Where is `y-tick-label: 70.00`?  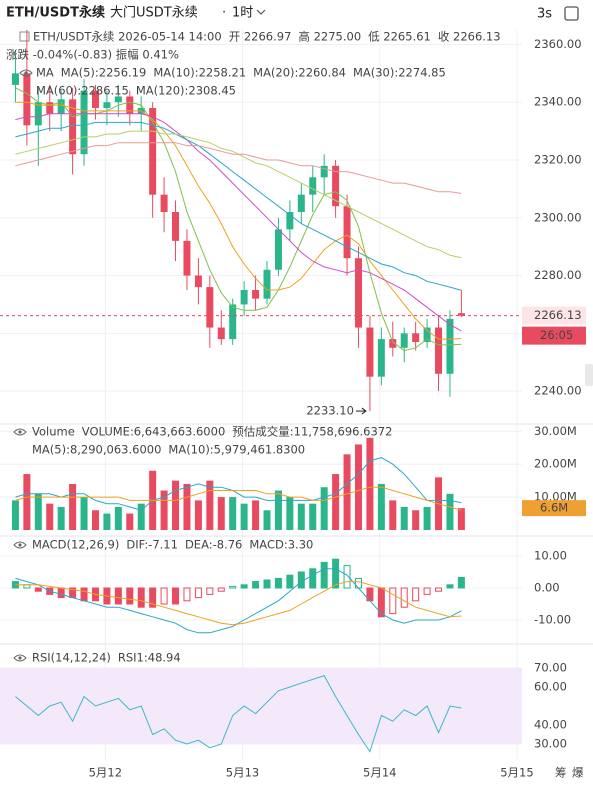
y-tick-label: 70.00 is located at coordinates (550, 667).